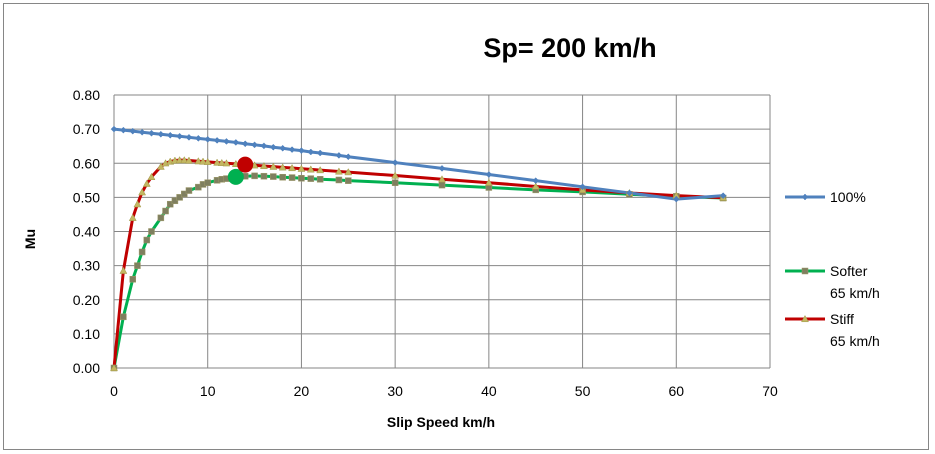 This screenshot has width=935, height=454. I want to click on legend-marker-stiff, so click(805, 318).